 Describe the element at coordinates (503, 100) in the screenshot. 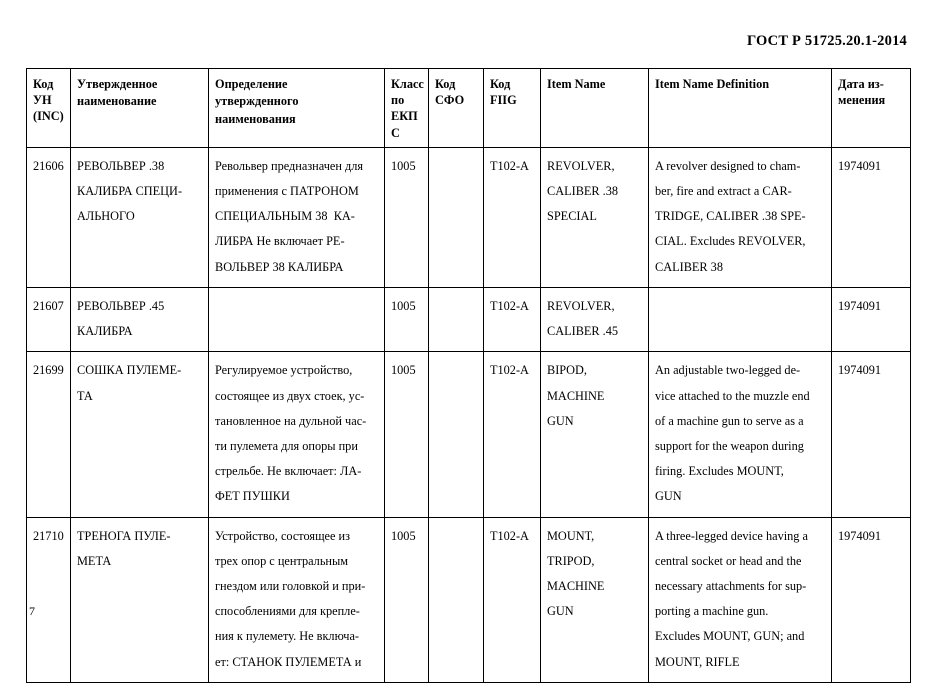

I see `header-text-line: FIIG` at that location.